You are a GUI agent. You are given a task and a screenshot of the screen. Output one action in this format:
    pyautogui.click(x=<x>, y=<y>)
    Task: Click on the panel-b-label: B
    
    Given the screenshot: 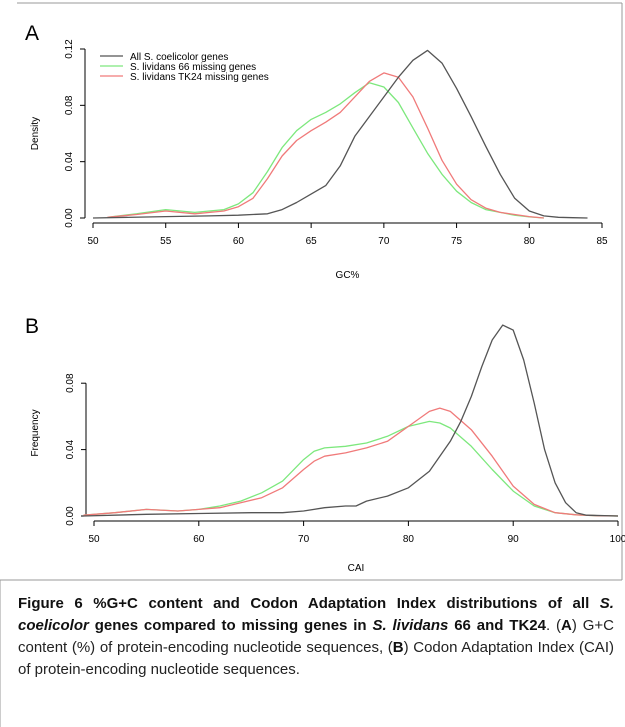 What is the action you would take?
    pyautogui.click(x=32, y=326)
    